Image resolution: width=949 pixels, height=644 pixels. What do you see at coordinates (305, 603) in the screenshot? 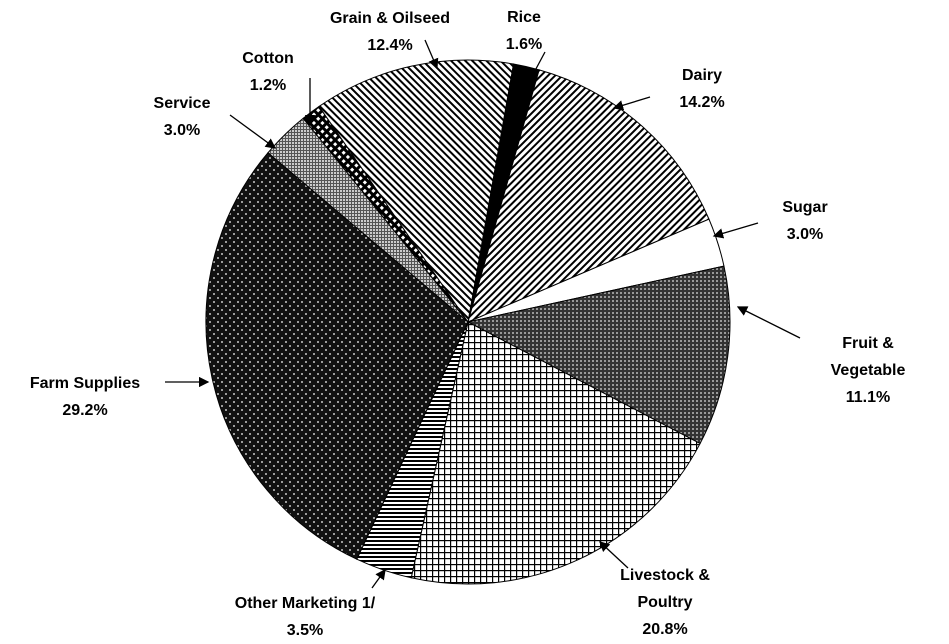
I see `slice-label: Other Marketing 1/` at bounding box center [305, 603].